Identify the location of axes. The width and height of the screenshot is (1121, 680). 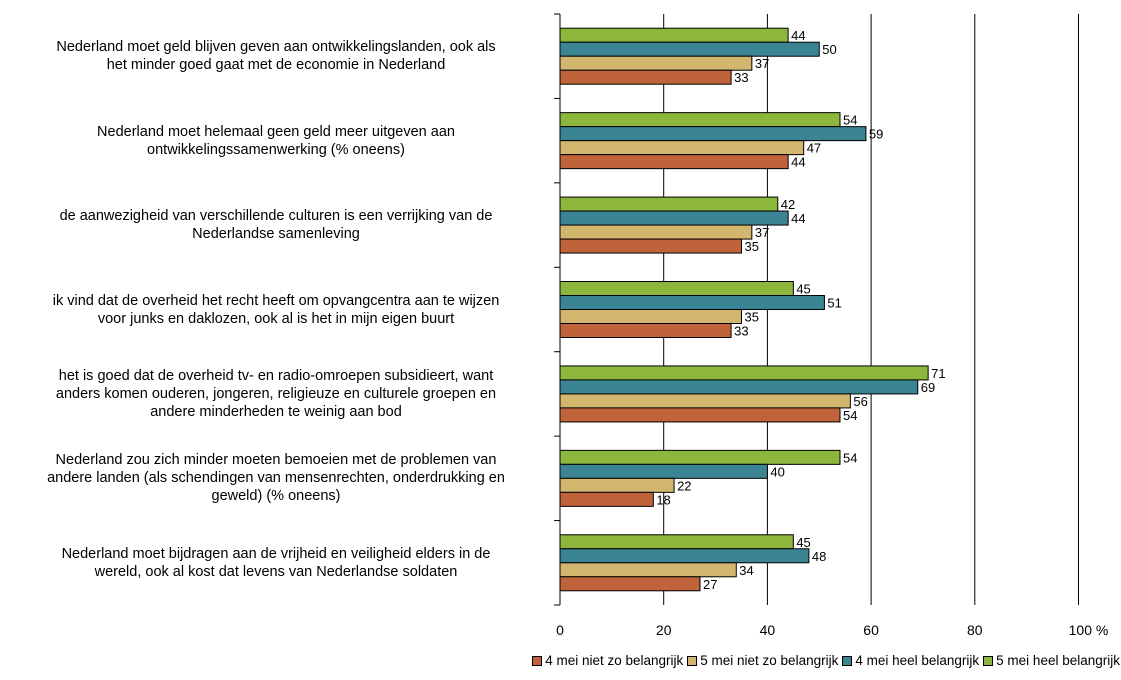
(557, 309).